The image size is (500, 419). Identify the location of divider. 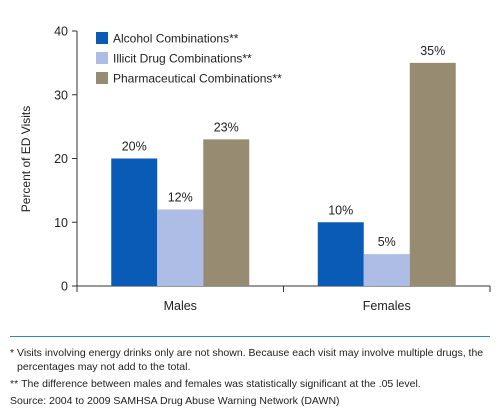
(250, 336).